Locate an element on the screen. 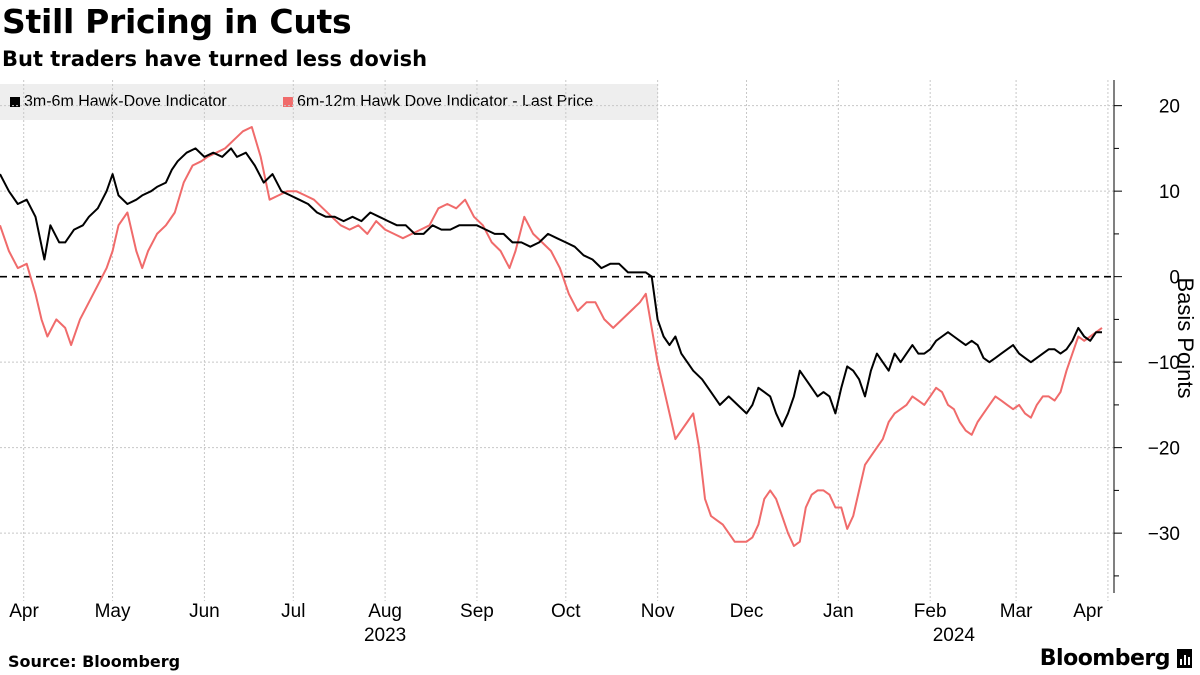 The height and width of the screenshot is (675, 1200). x-tick-label: Aug is located at coordinates (385, 611).